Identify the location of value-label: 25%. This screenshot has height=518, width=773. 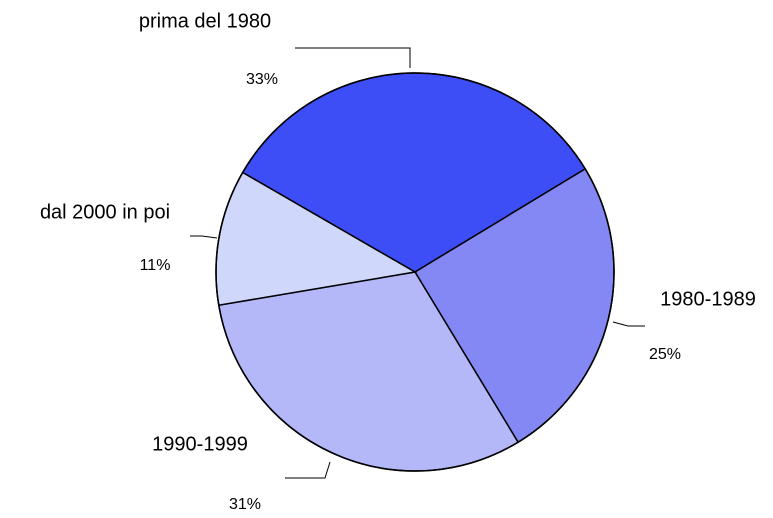
(665, 354).